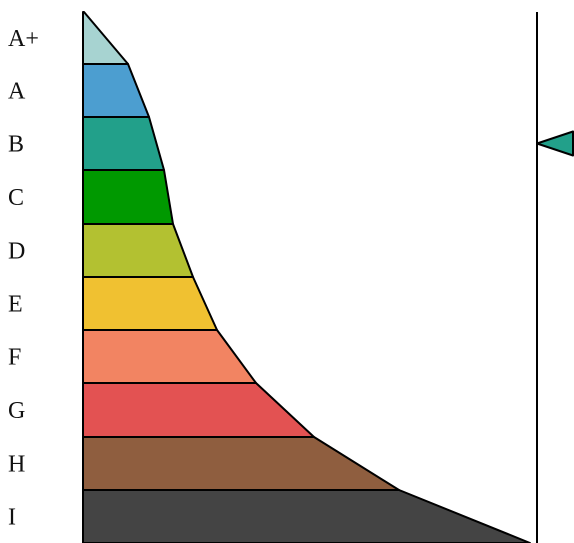 This screenshot has width=574, height=543. Describe the element at coordinates (17, 92) in the screenshot. I see `rating-label-a: A` at that location.